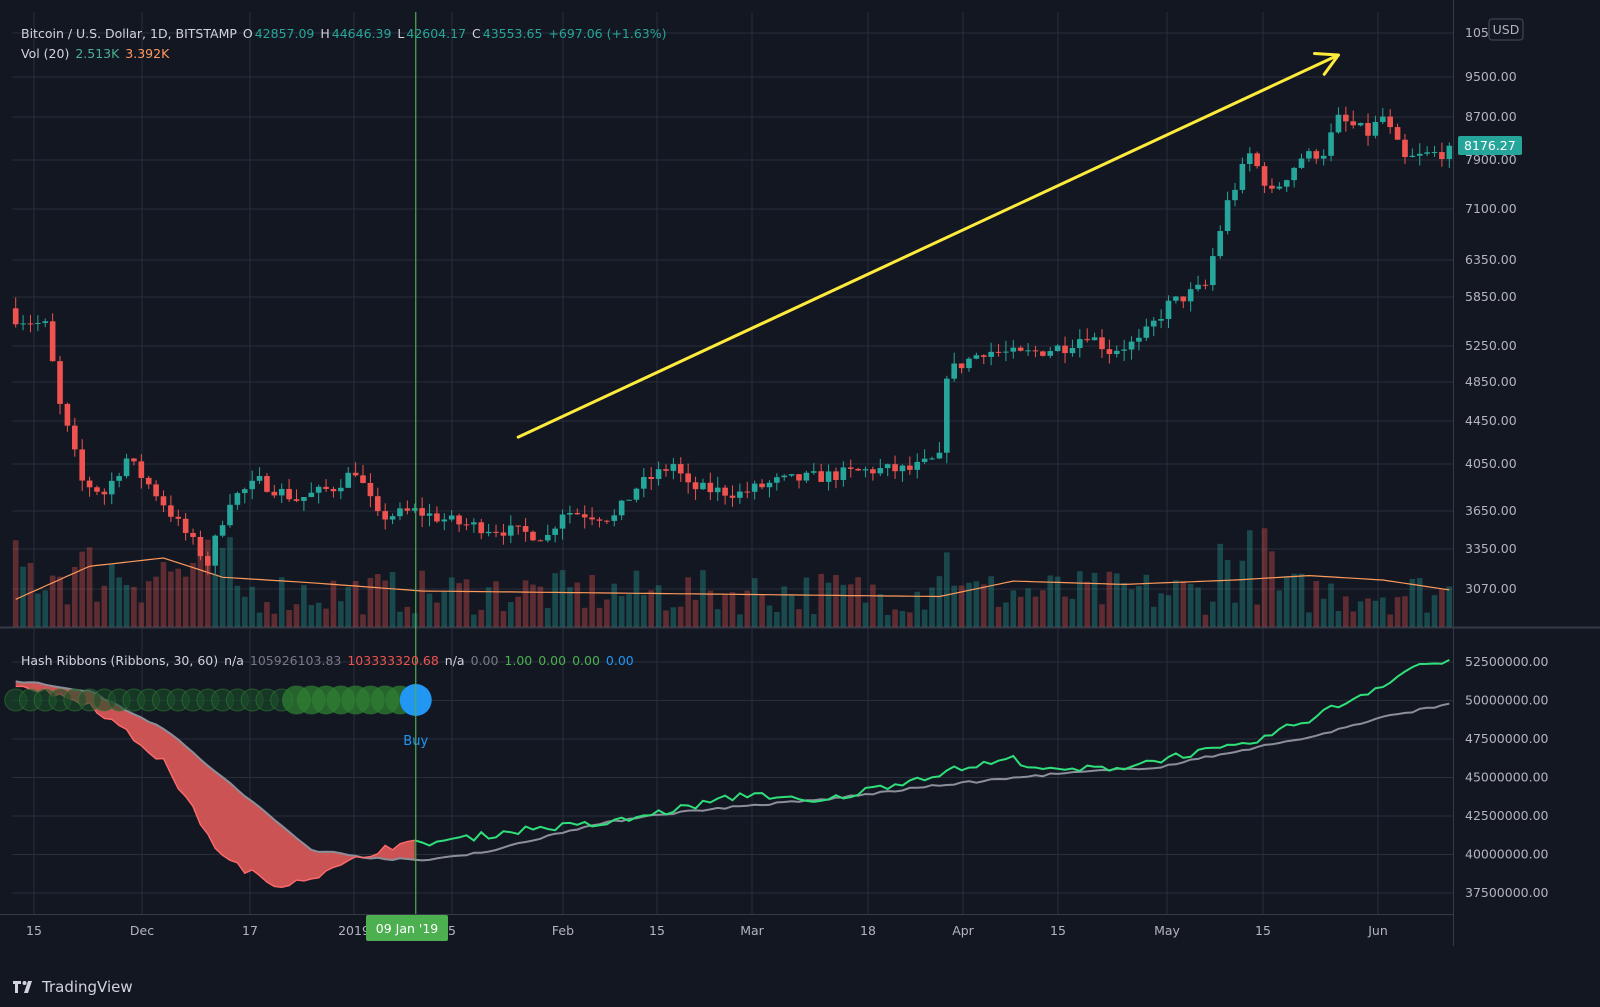  What do you see at coordinates (607, 33) in the screenshot?
I see `change-value: +697.06 (+1.63%)` at bounding box center [607, 33].